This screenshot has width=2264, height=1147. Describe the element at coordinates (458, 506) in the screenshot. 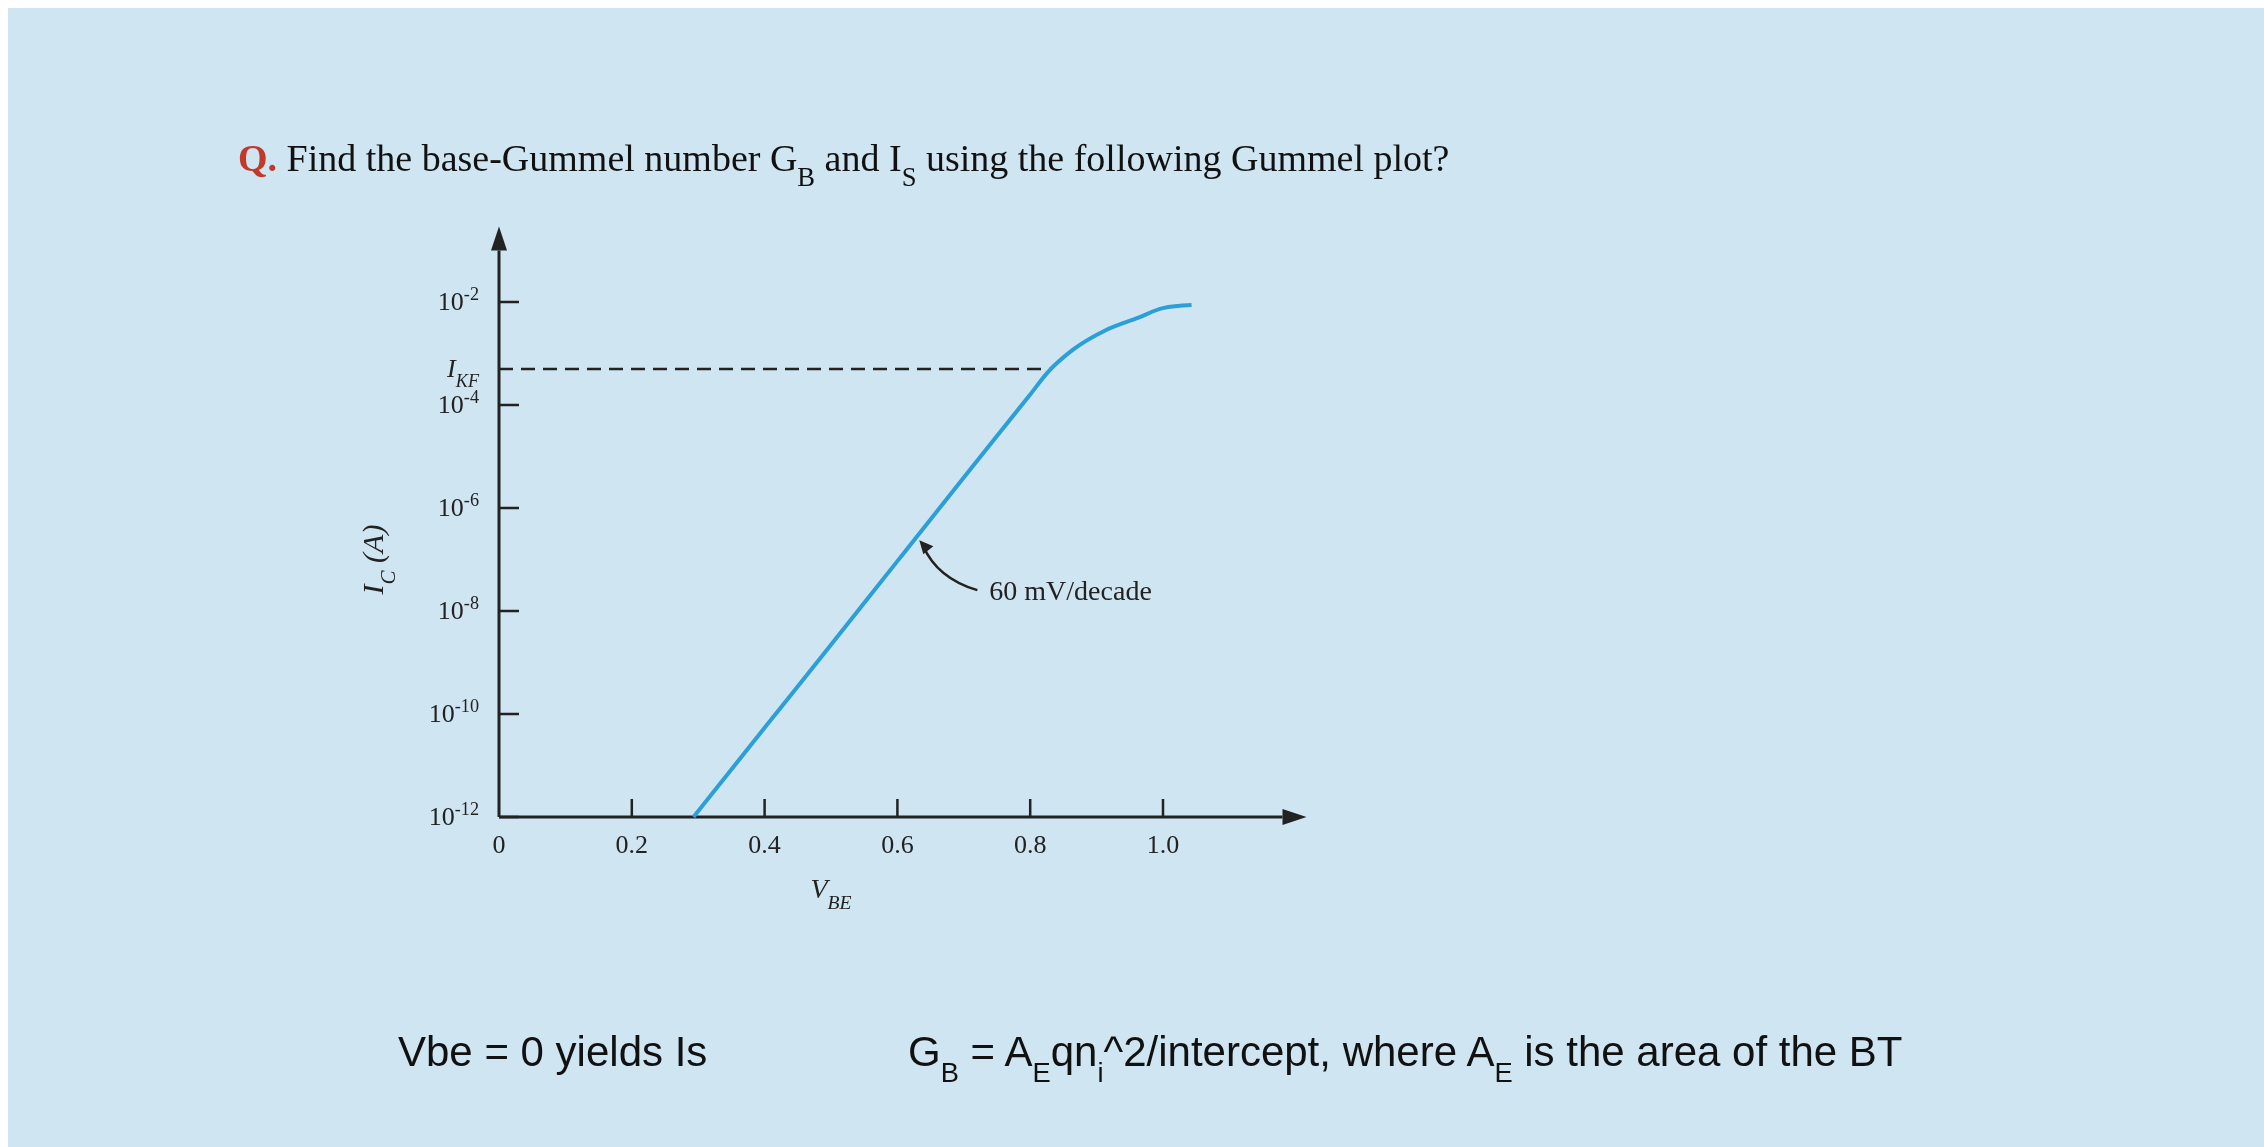

I see `y-tick-label: 10$^{-6}$` at that location.